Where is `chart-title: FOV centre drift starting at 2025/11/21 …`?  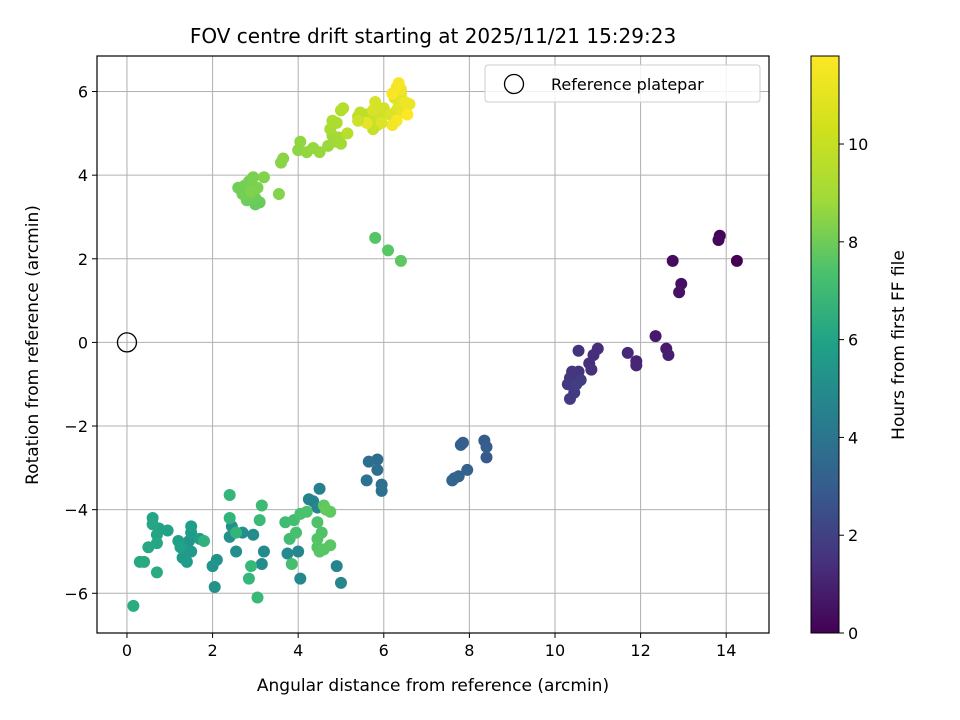
chart-title: FOV centre drift starting at 2025/11/21 … is located at coordinates (433, 36).